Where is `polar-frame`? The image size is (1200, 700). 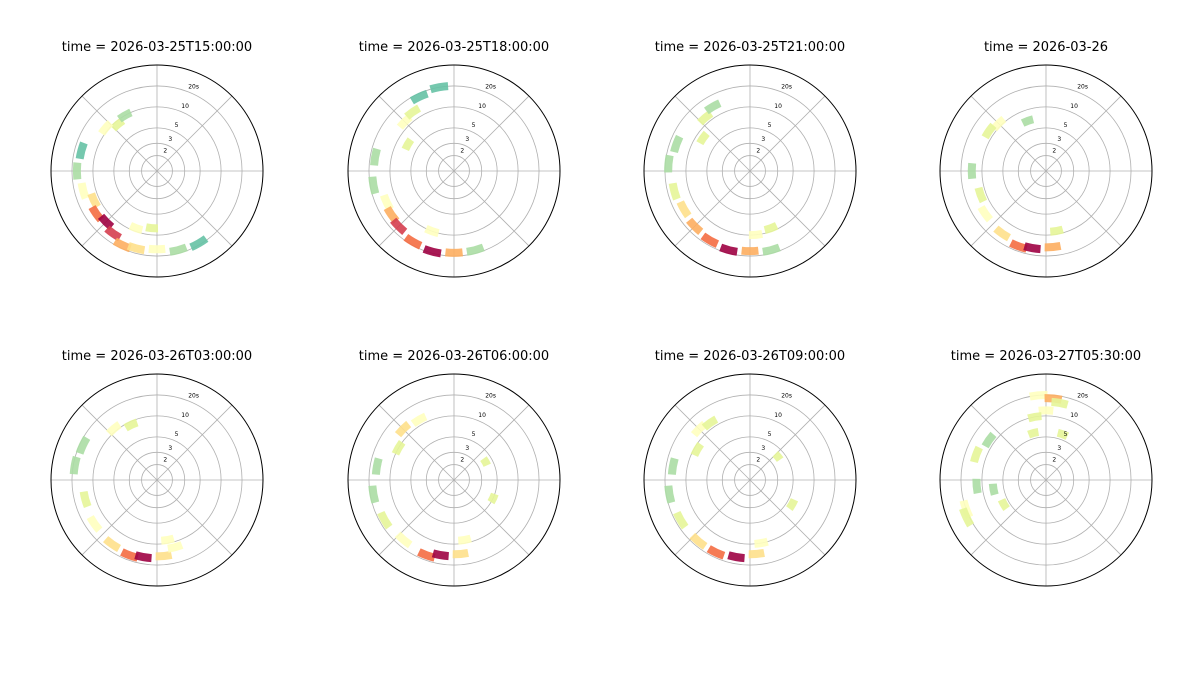
polar-frame is located at coordinates (454, 171).